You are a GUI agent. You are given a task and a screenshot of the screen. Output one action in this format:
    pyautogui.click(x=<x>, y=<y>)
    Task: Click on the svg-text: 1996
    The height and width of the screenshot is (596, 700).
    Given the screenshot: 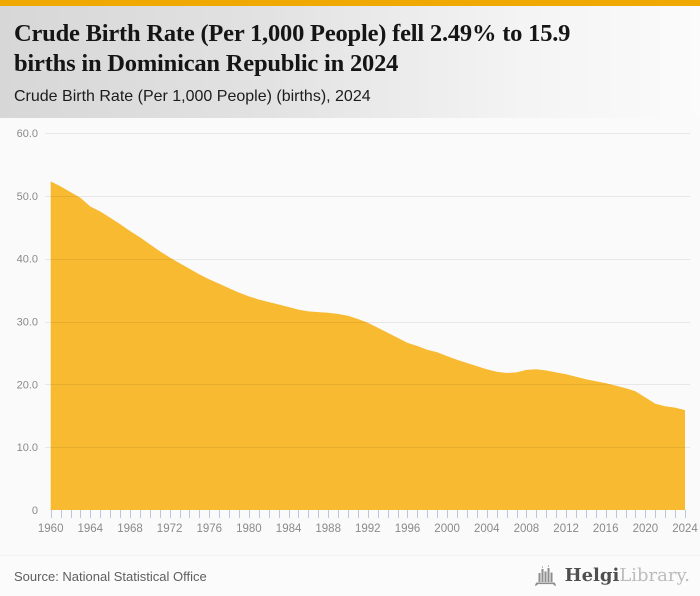 What is the action you would take?
    pyautogui.click(x=408, y=529)
    